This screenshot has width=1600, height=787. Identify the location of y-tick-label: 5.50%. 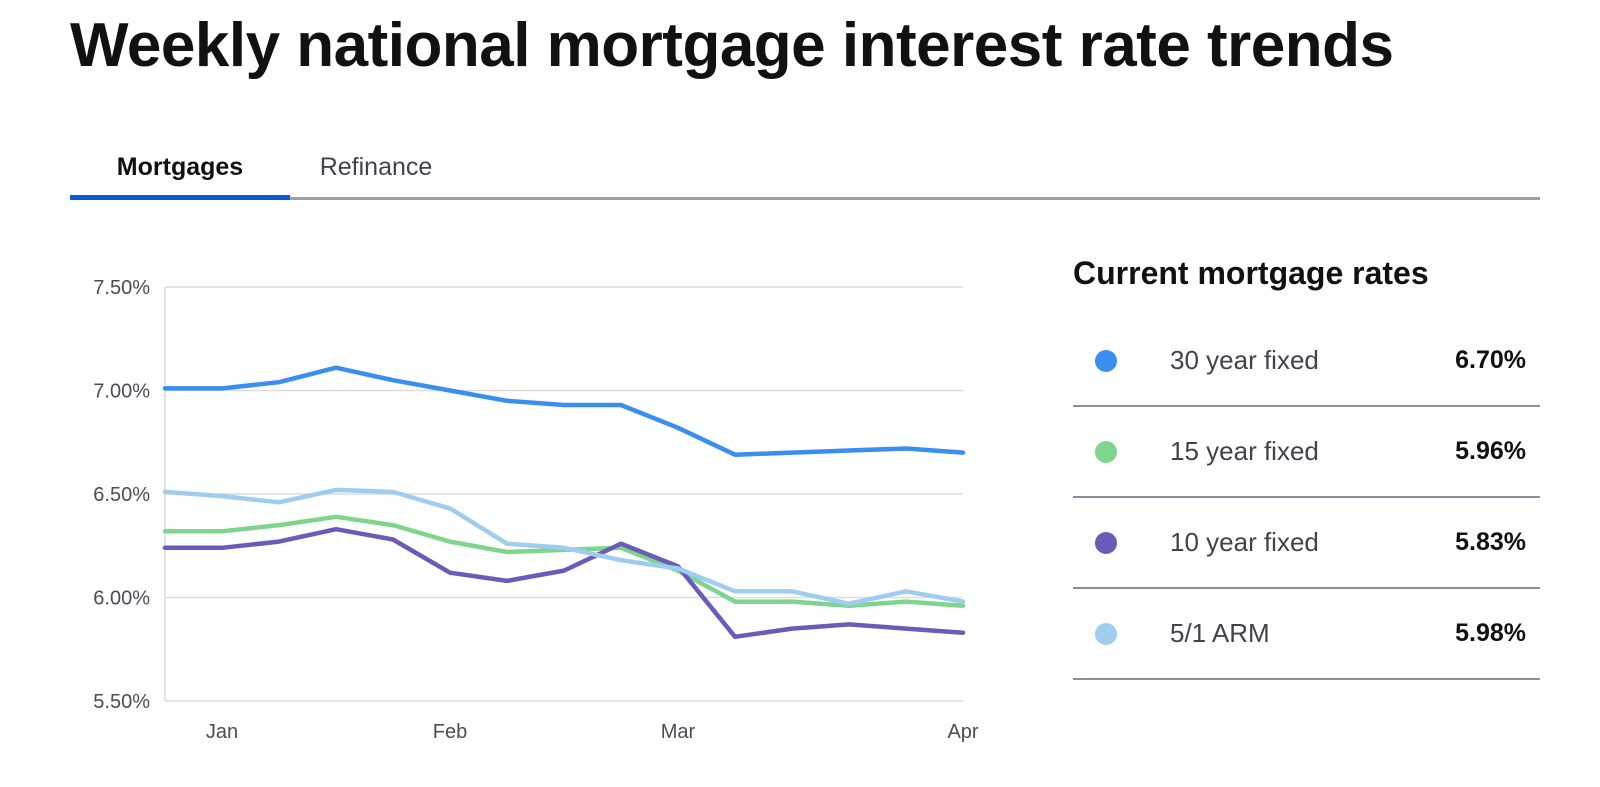
(121, 702).